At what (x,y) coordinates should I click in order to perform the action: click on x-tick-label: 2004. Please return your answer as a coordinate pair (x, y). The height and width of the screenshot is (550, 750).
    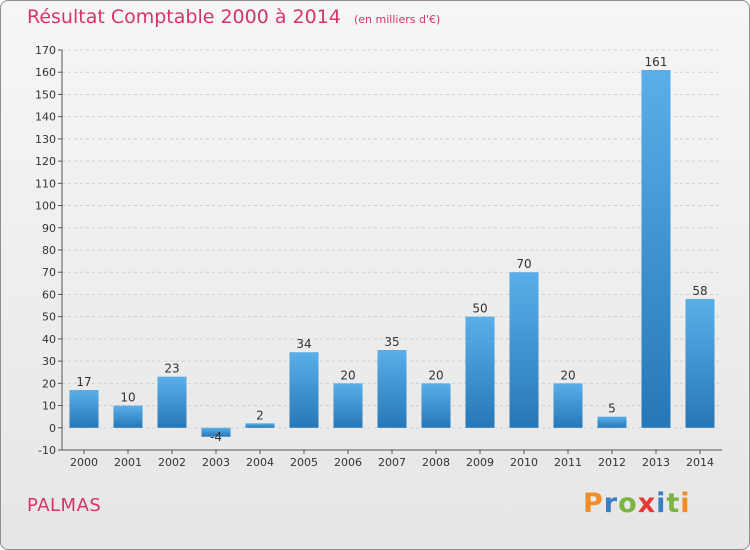
    Looking at the image, I should click on (260, 462).